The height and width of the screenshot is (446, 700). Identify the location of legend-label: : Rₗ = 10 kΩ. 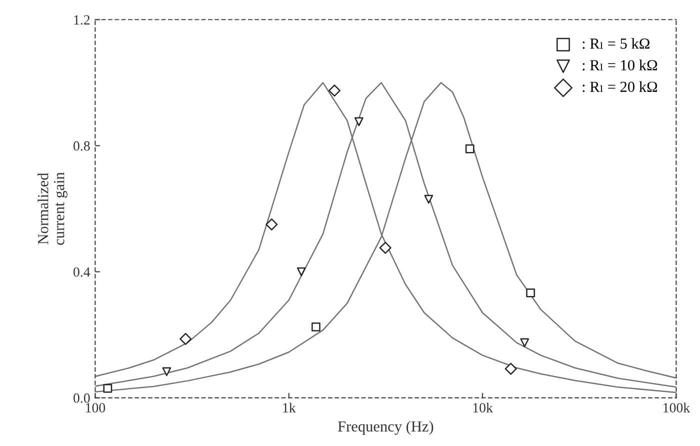
(620, 65).